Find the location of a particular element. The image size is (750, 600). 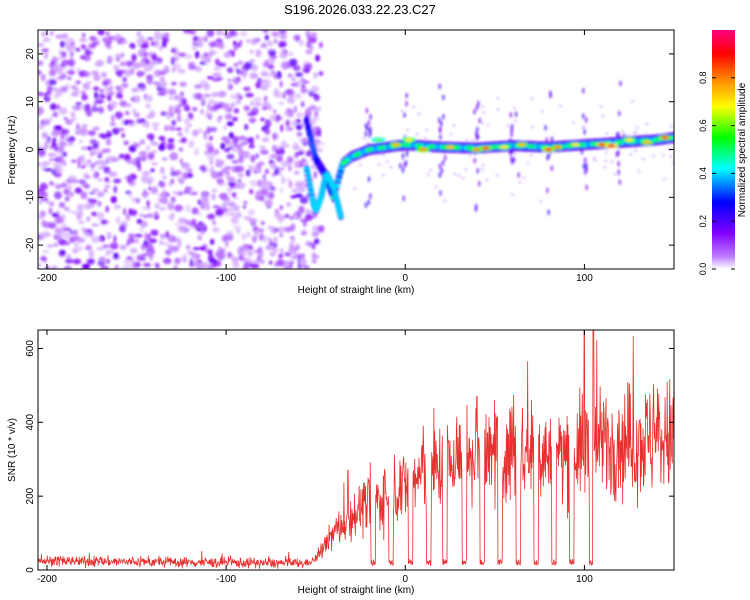

colorbar-label: Normalized spectral amplitude is located at coordinates (742, 149).